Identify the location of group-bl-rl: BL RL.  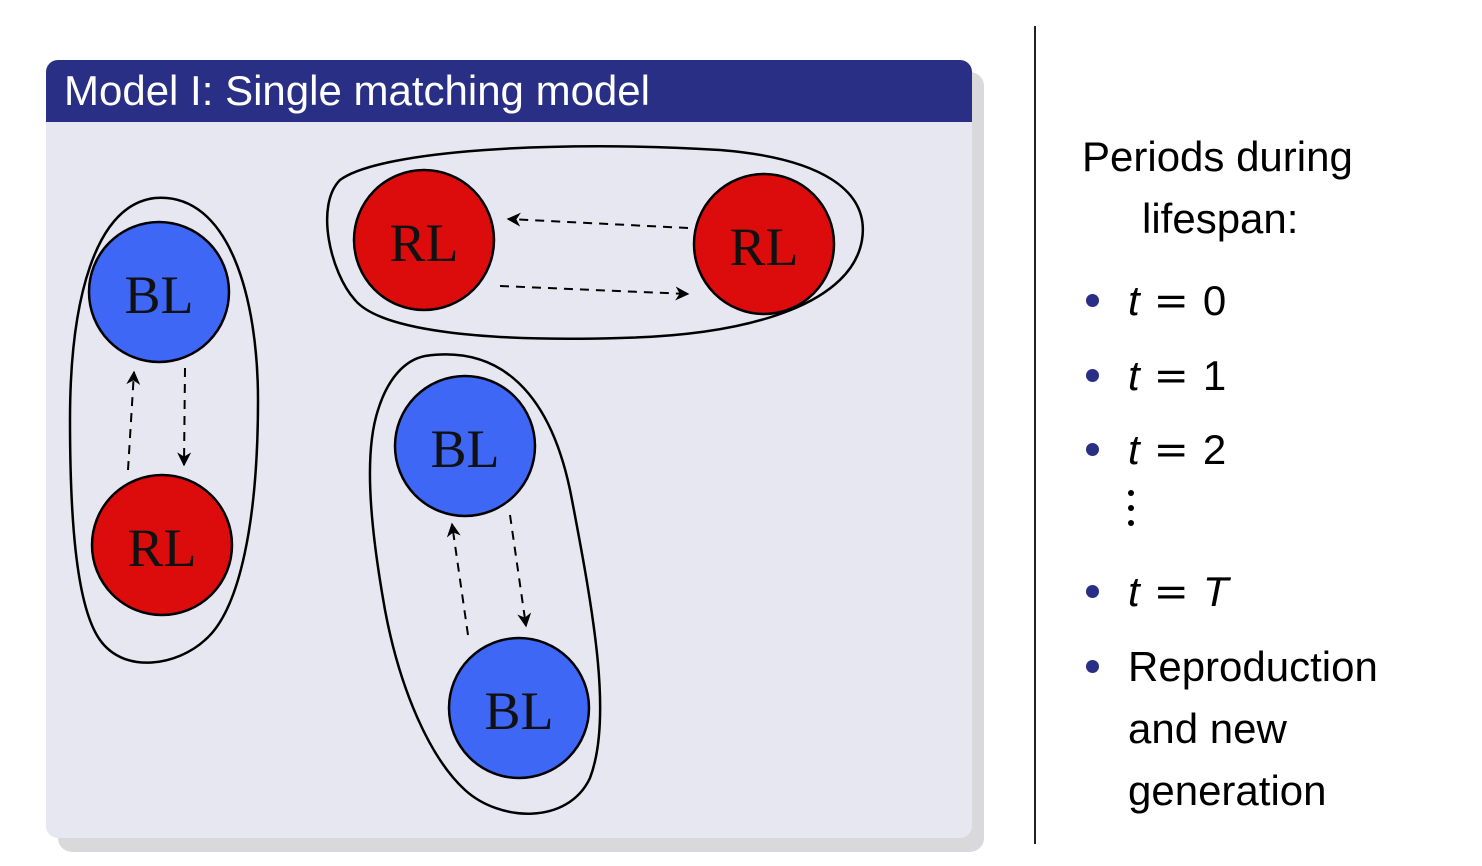
(164, 430).